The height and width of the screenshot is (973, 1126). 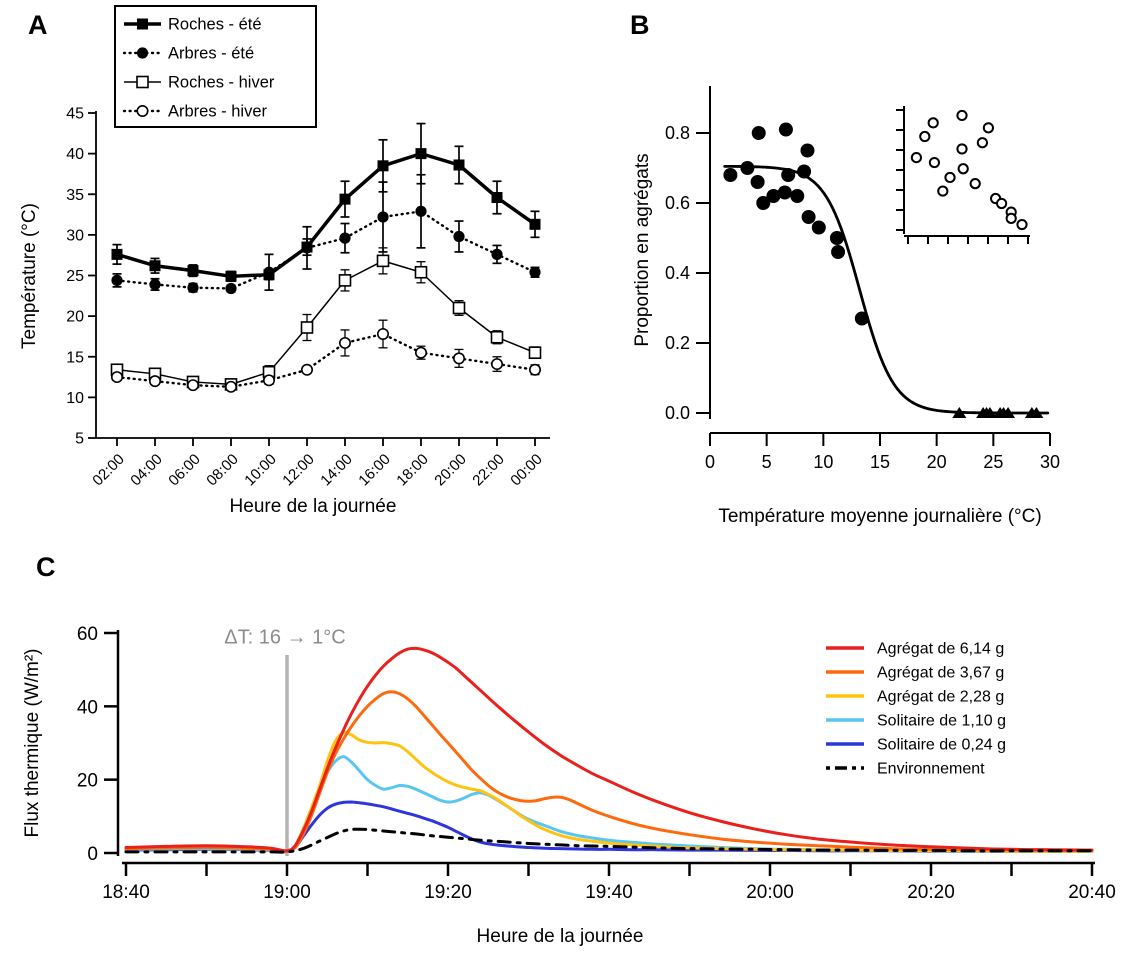 I want to click on panel-c-y-axis-title: Flux thermique (W/m²), so click(x=32, y=743).